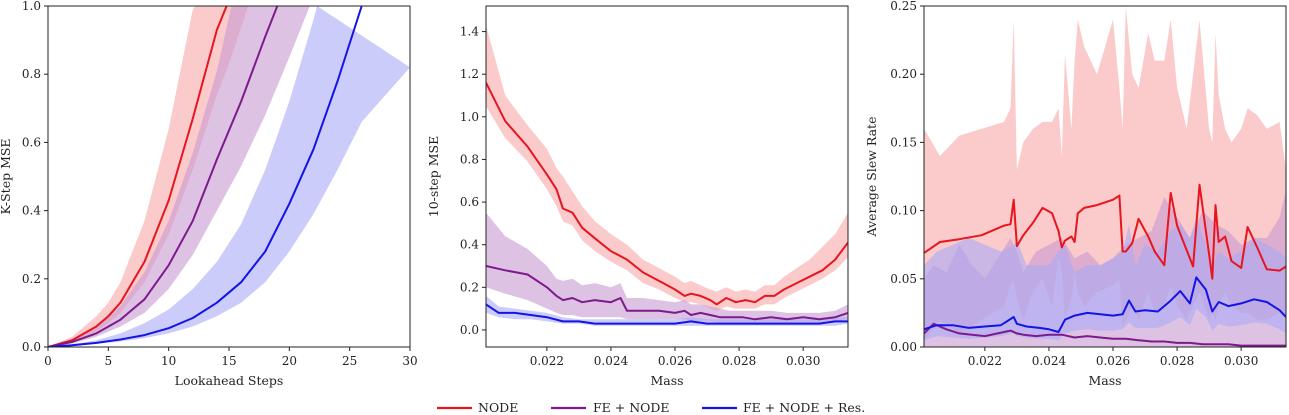 The image size is (1289, 415). I want to click on legend-label-fe-node-res: FE + NODE + Res., so click(804, 407).